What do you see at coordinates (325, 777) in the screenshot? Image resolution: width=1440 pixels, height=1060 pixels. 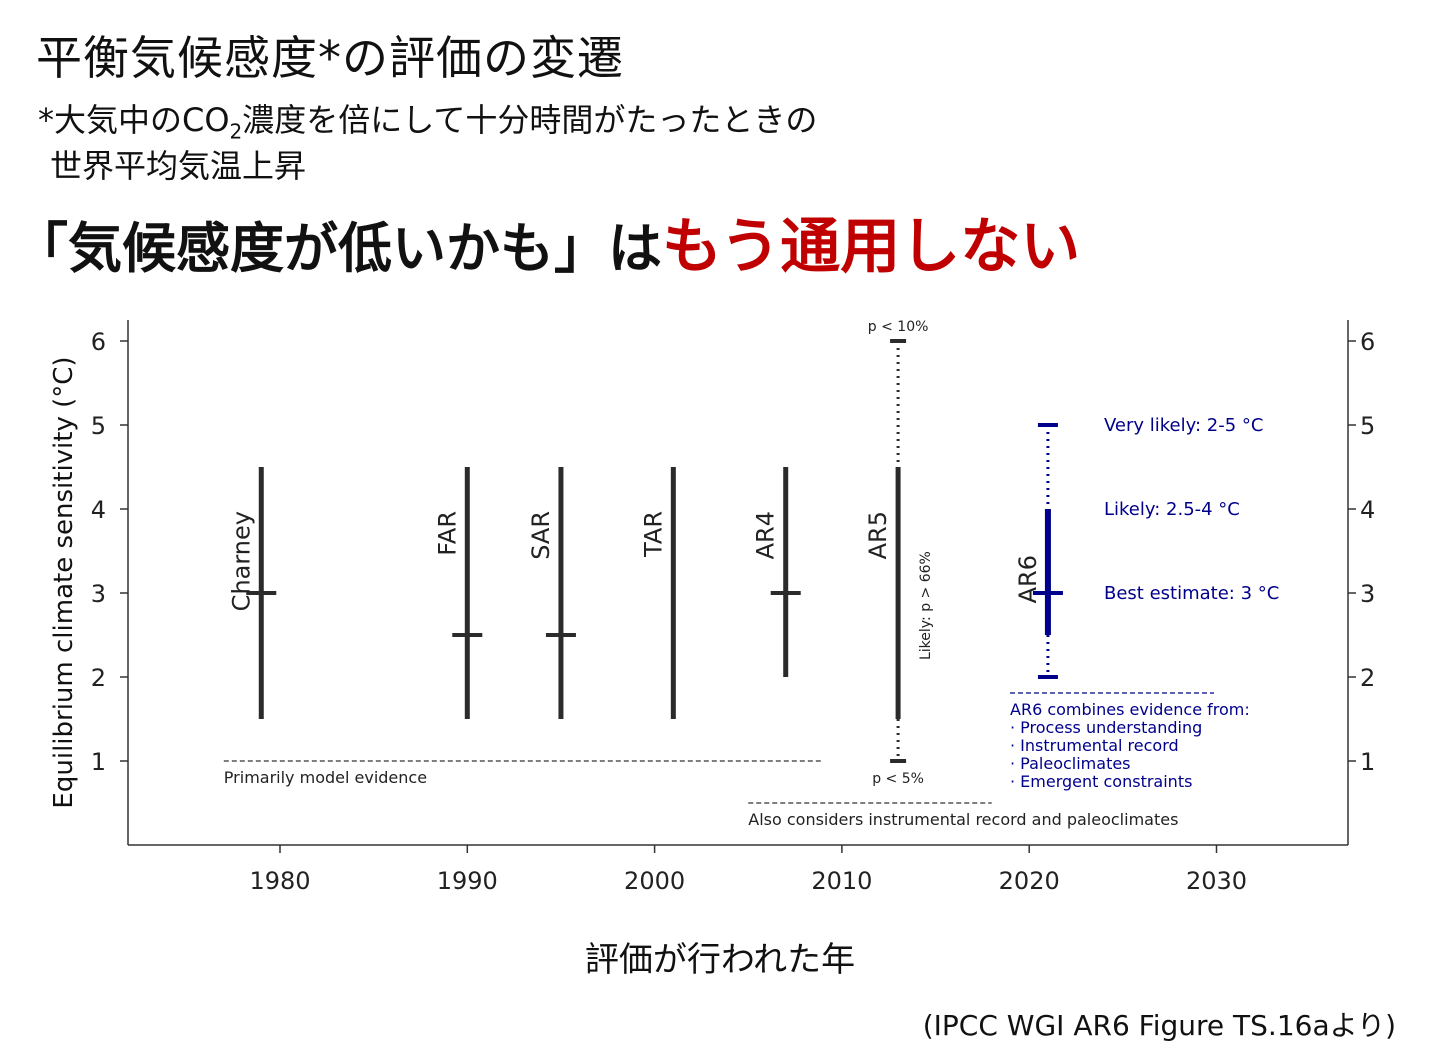 I see `evidence-label: Primarily model evidence` at bounding box center [325, 777].